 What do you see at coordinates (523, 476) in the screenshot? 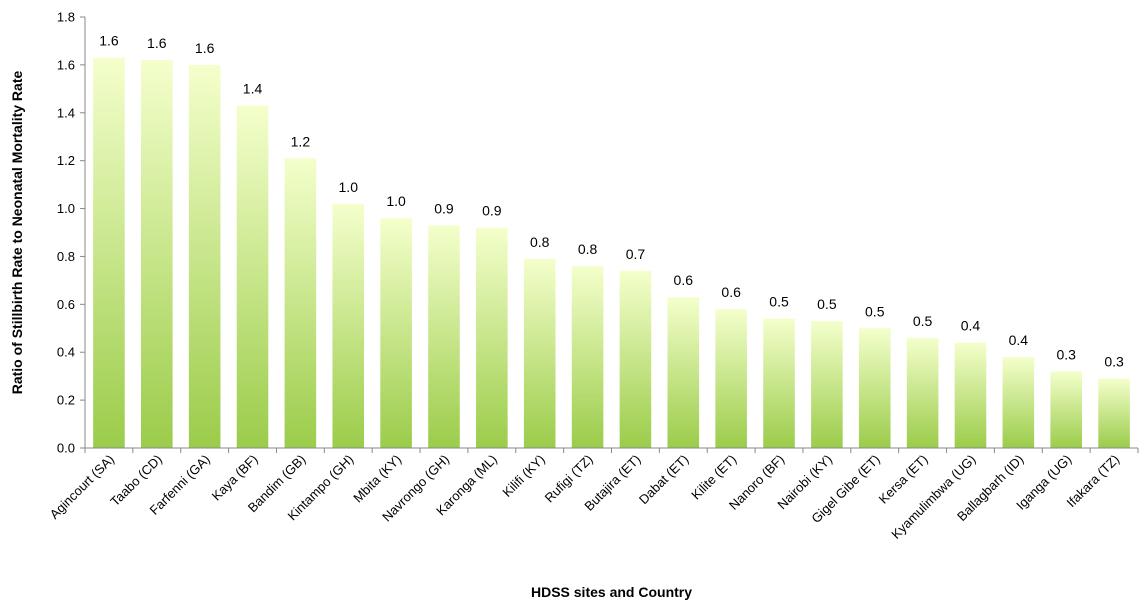
I see `x-tick-label: Kilifi (KY)` at bounding box center [523, 476].